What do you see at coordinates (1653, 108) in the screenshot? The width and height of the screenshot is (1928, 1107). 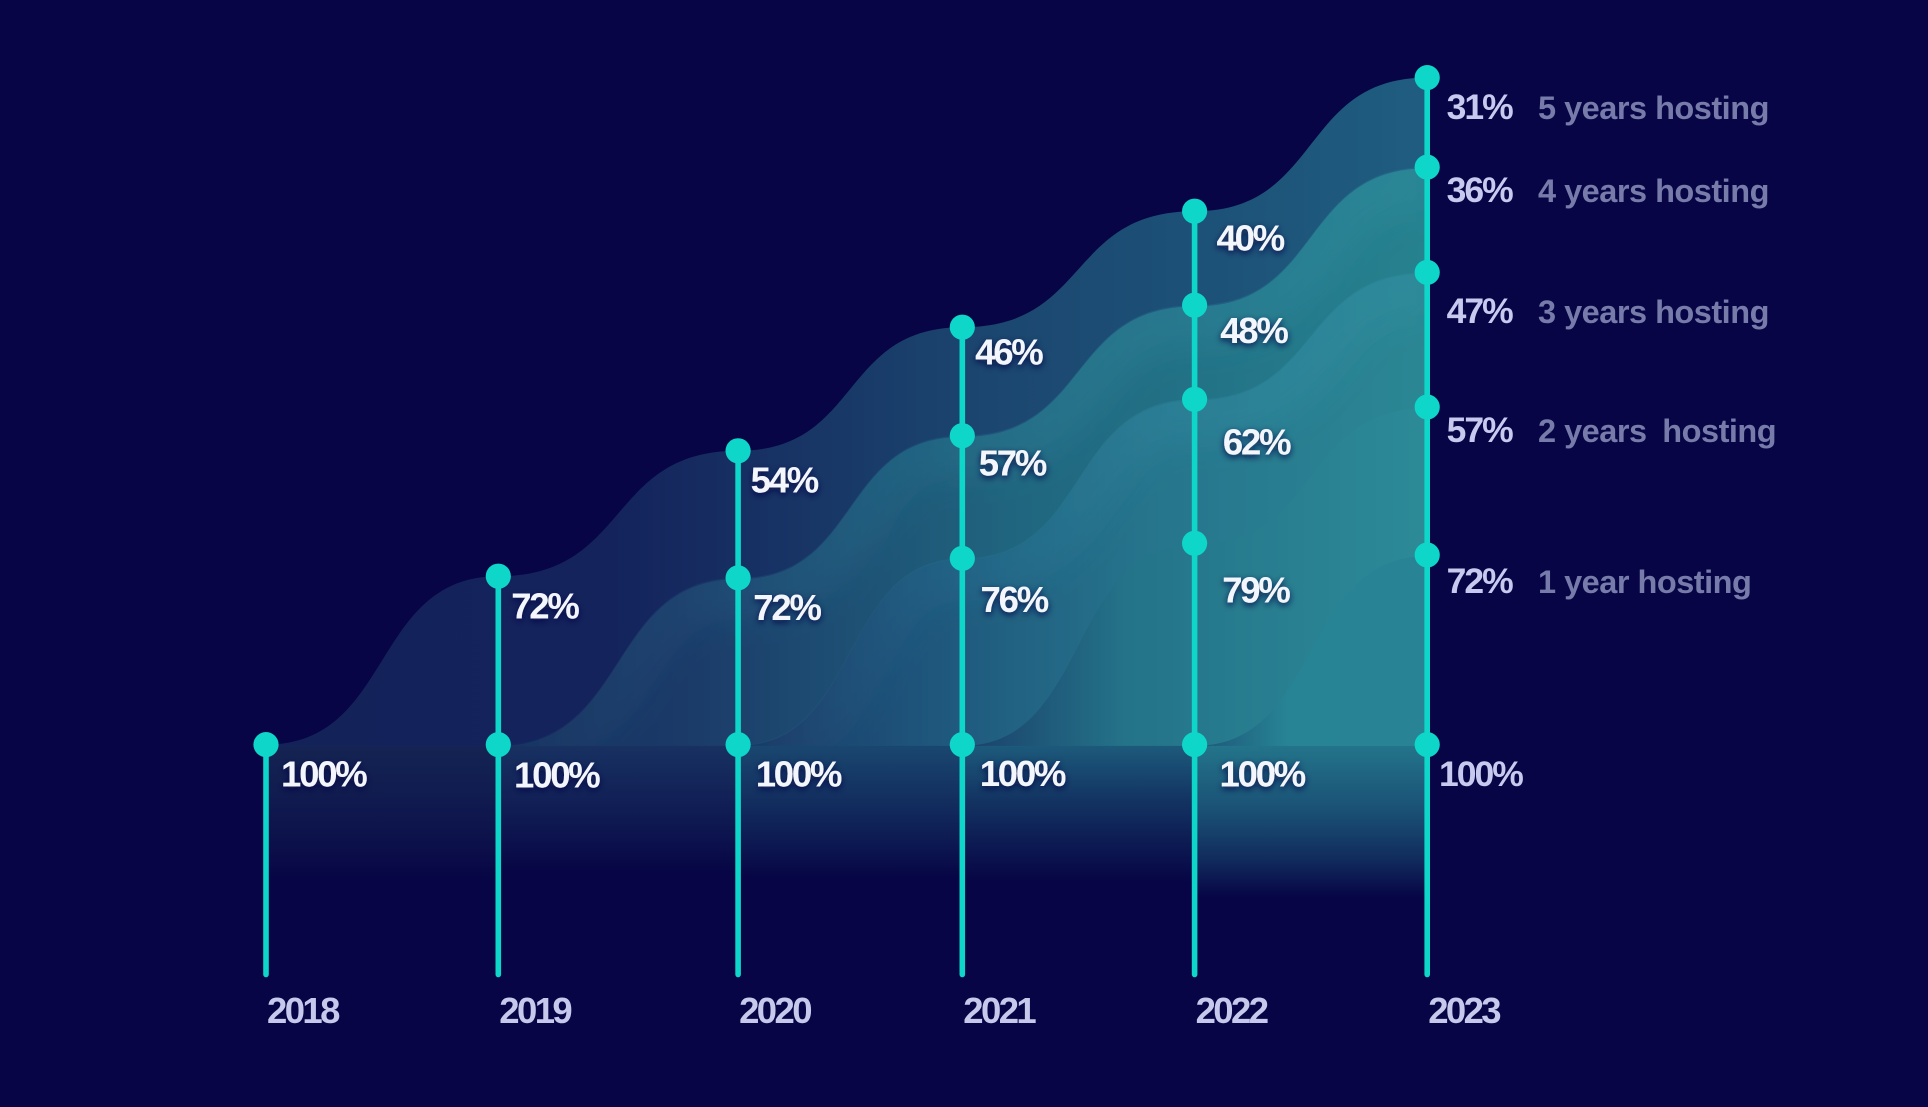 I see `svg-text: 5 years hosting` at bounding box center [1653, 108].